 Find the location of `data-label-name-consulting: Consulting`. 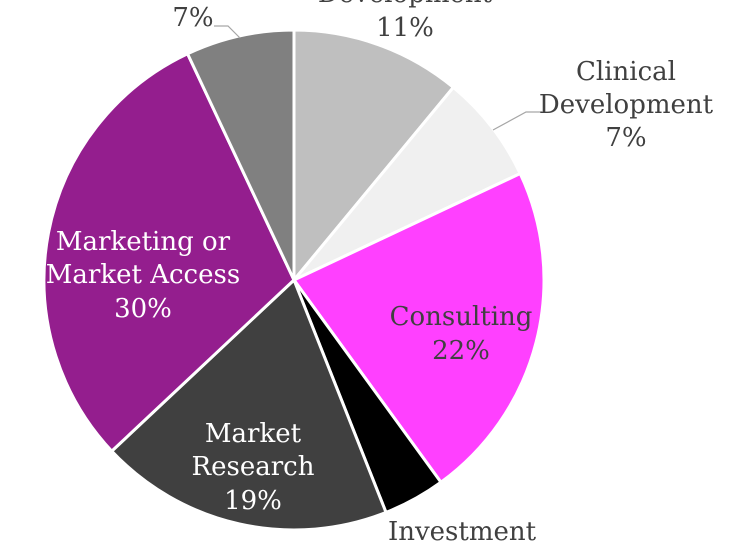

data-label-name-consulting: Consulting is located at coordinates (461, 317).